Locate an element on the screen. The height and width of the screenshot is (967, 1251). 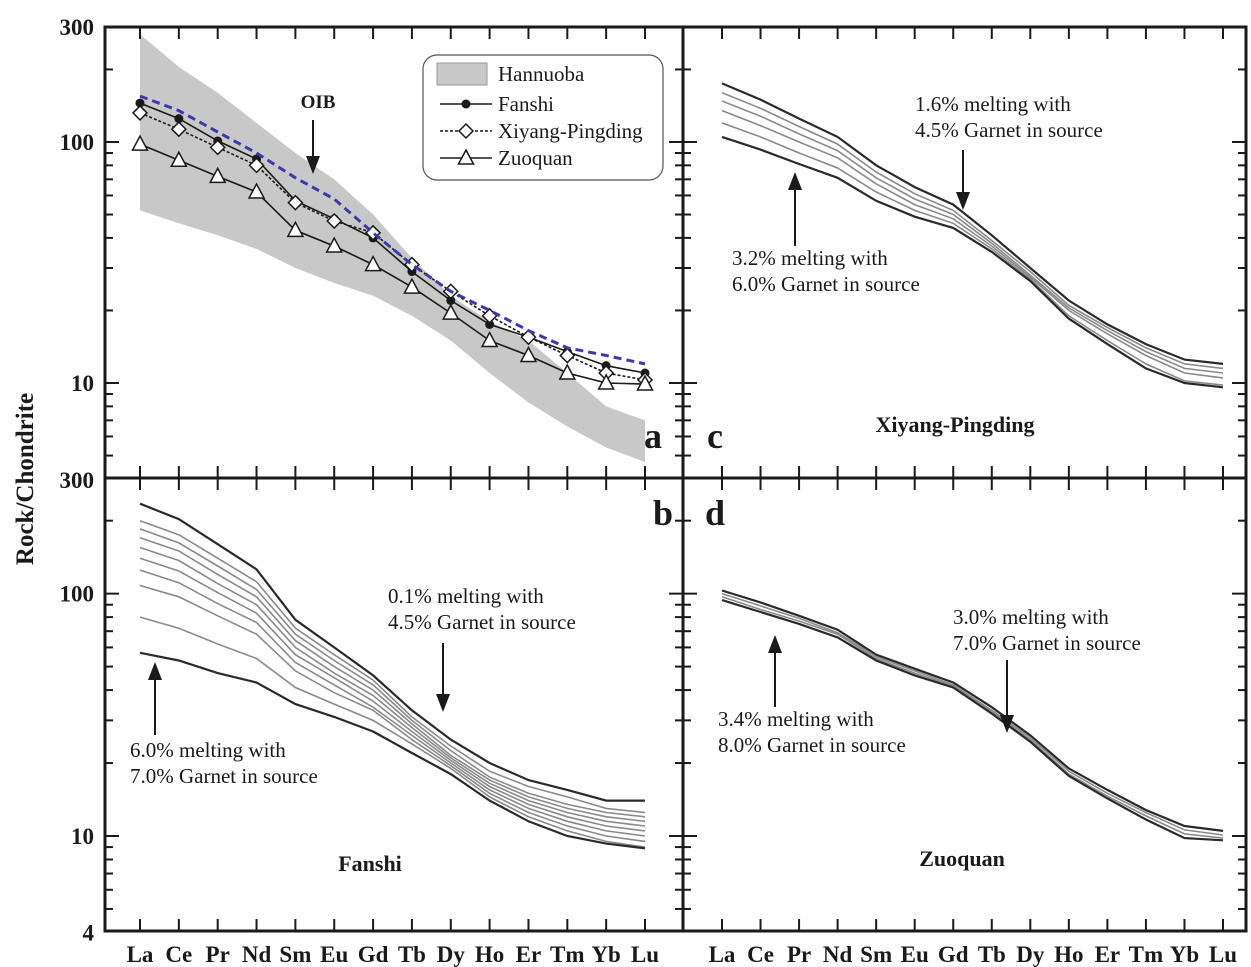
x-axis-labels-d: La Ce Pr Nd Sm Eu Gd Tb Dy Ho Er Tm Yb Lu is located at coordinates (973, 954).